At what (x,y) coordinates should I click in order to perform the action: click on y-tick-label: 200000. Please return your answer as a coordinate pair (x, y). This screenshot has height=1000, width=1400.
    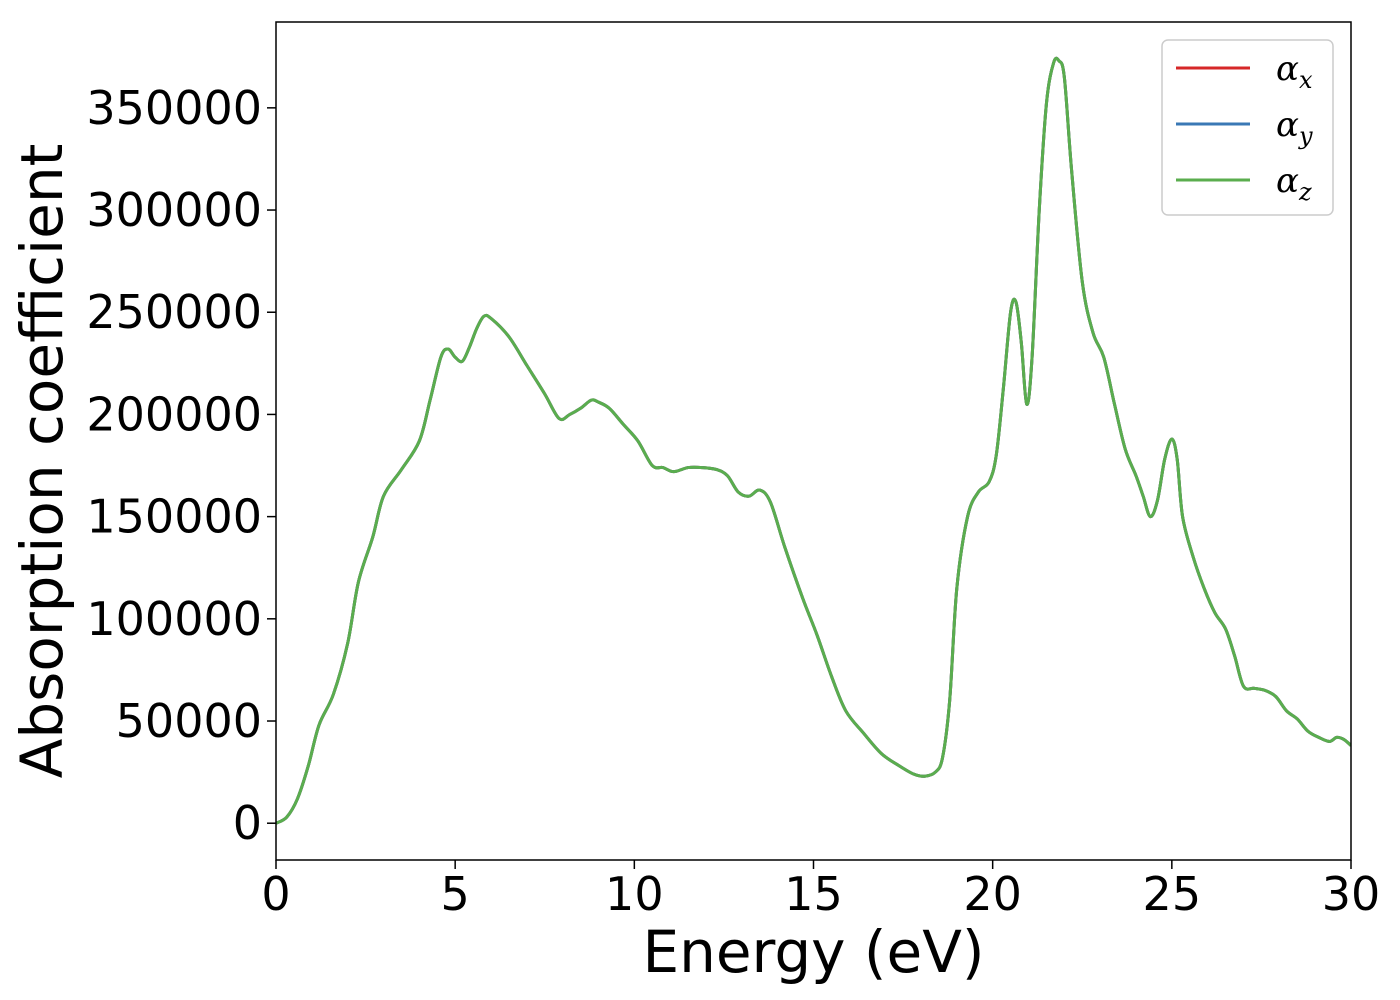
    Looking at the image, I should click on (174, 414).